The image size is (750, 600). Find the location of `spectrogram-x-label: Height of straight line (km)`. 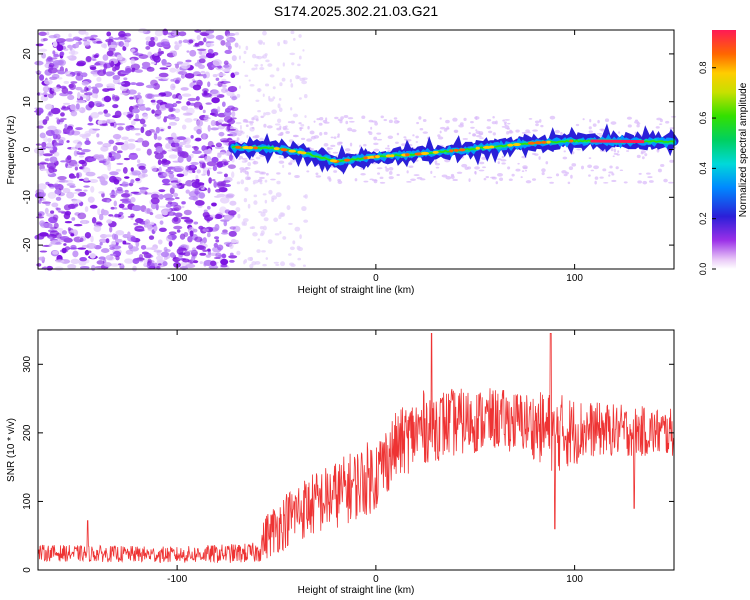

spectrogram-x-label: Height of straight line (km) is located at coordinates (356, 290).